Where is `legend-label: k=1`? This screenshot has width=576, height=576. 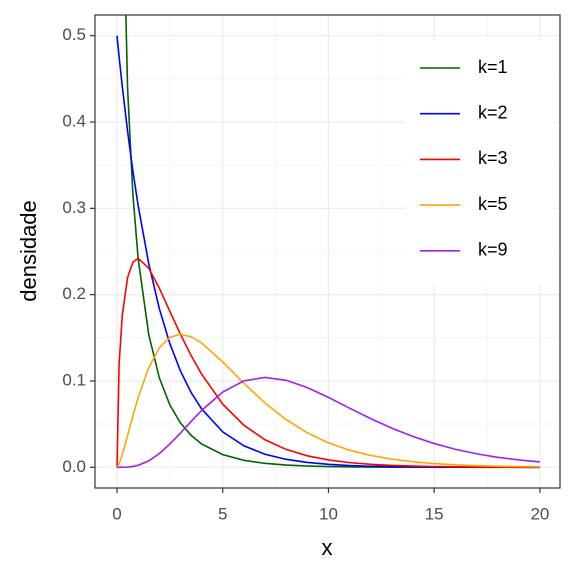 legend-label: k=1 is located at coordinates (493, 67).